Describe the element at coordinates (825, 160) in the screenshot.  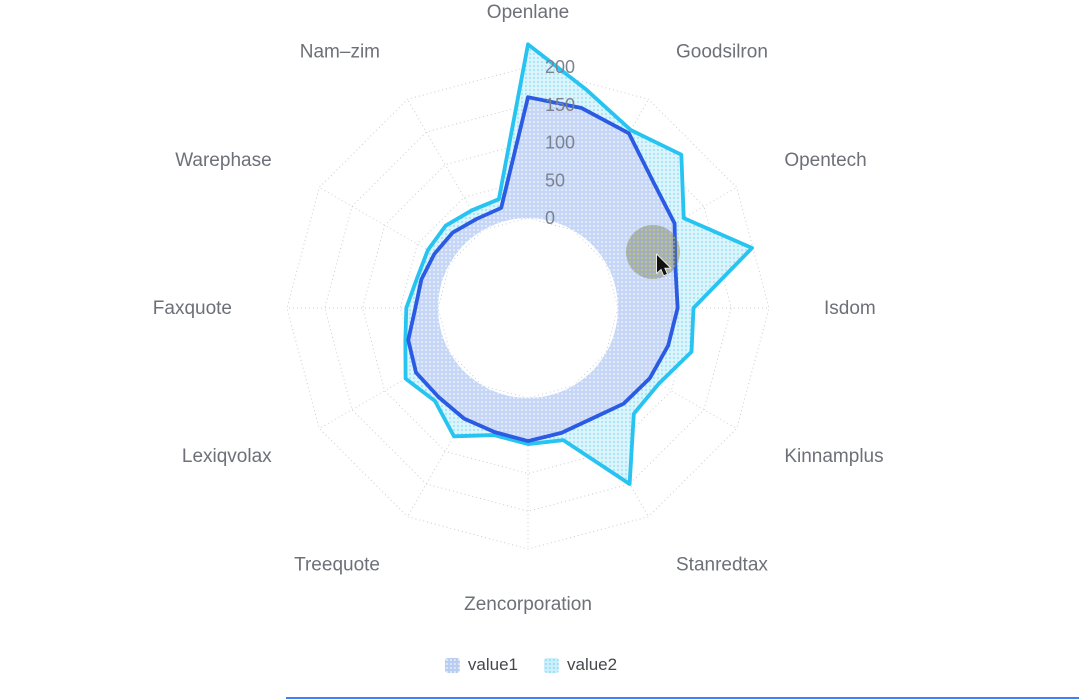
I see `category-label-opentech: Opentech` at that location.